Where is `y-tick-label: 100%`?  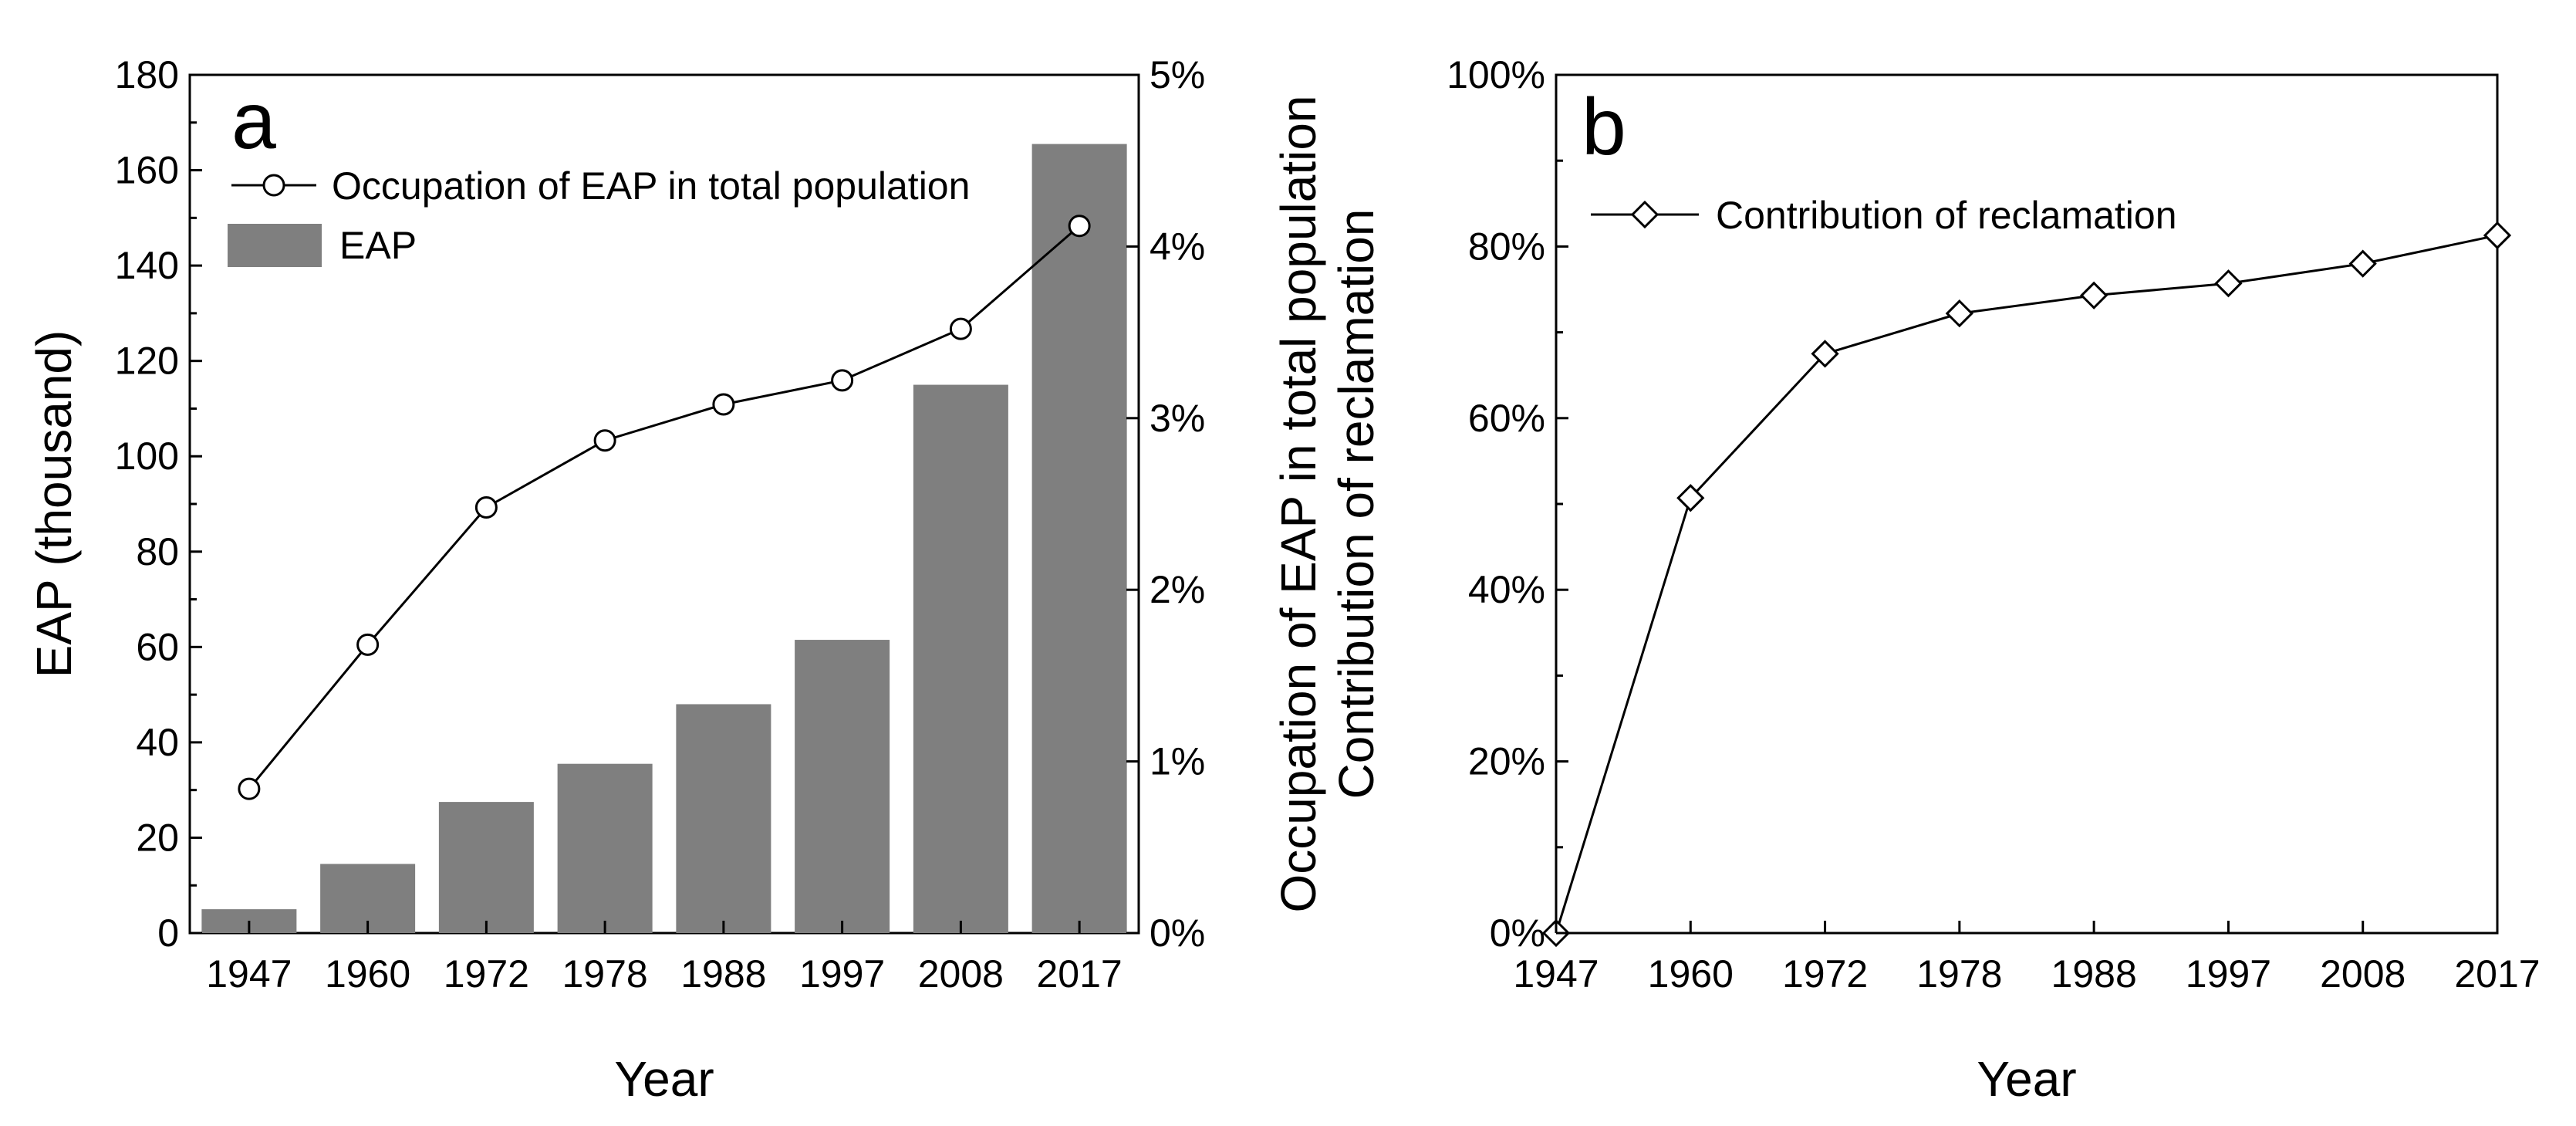
y-tick-label: 100% is located at coordinates (1496, 74).